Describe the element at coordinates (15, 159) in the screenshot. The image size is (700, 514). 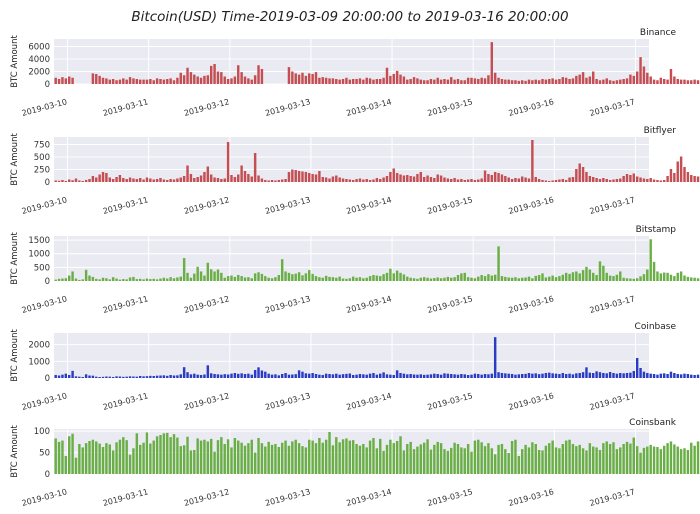
I see `y-axis-label: BTC Amount` at that location.